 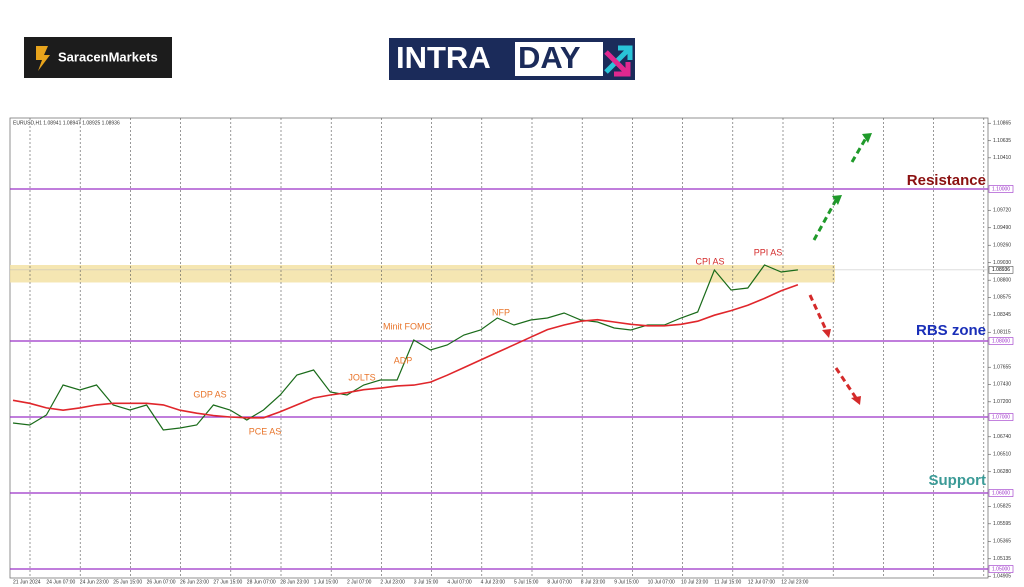 What do you see at coordinates (493, 582) in the screenshot?
I see `x-tick-label: 4 Jul 23:00` at bounding box center [493, 582].